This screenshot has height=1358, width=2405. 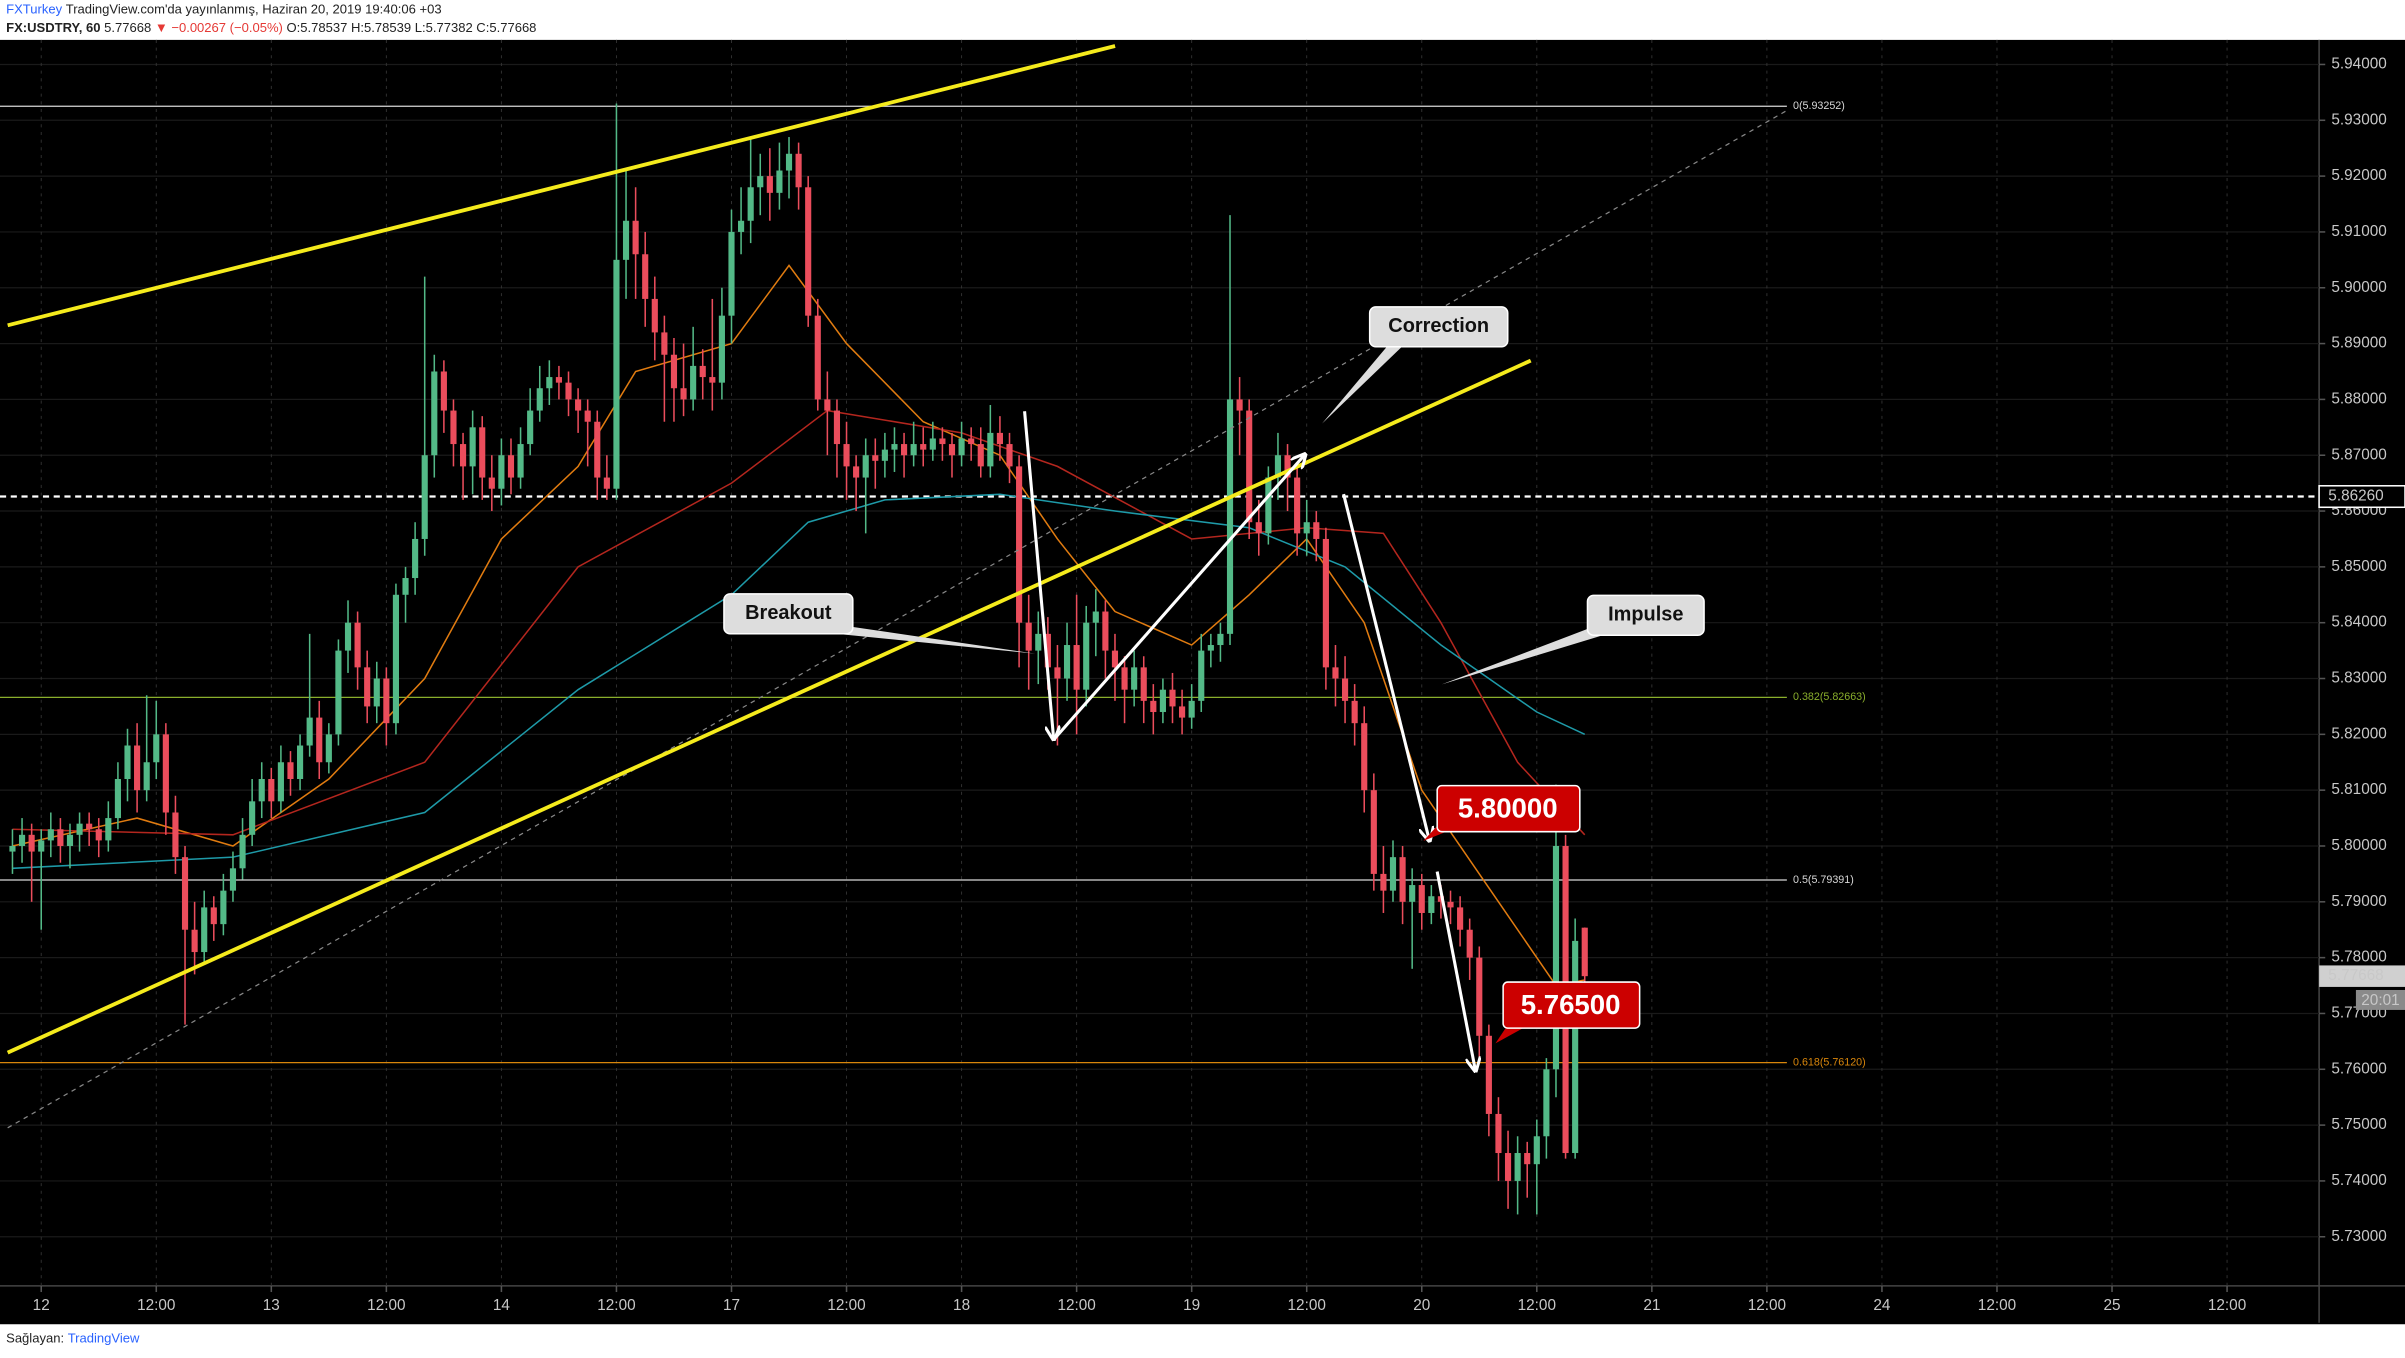 What do you see at coordinates (1819, 106) in the screenshot?
I see `fib-label: 0(5.93252)` at bounding box center [1819, 106].